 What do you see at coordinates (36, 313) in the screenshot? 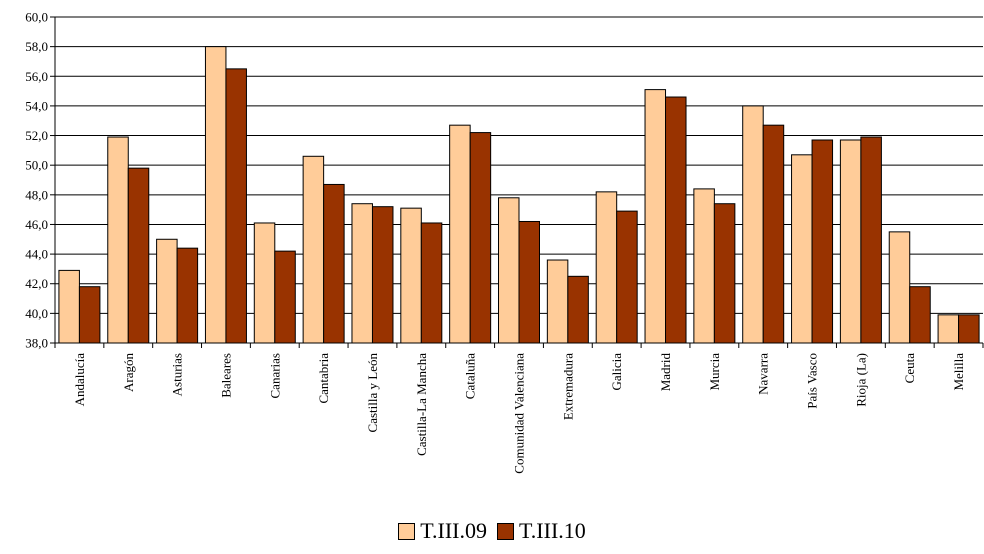
I see `y-tick-label: 40,0` at bounding box center [36, 313].